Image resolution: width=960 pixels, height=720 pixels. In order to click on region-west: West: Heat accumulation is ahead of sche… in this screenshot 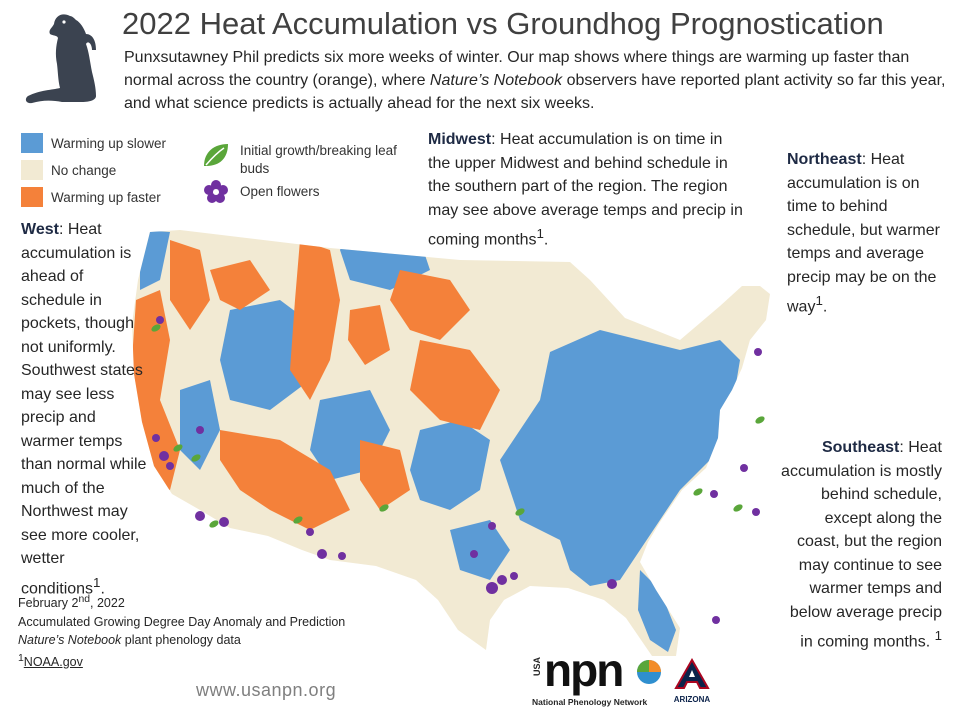, I will do `click(84, 409)`.